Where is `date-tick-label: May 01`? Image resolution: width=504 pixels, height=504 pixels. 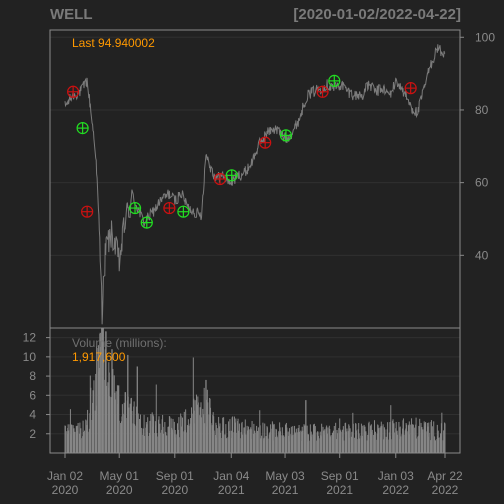
date-tick-label: May 01 is located at coordinates (120, 476).